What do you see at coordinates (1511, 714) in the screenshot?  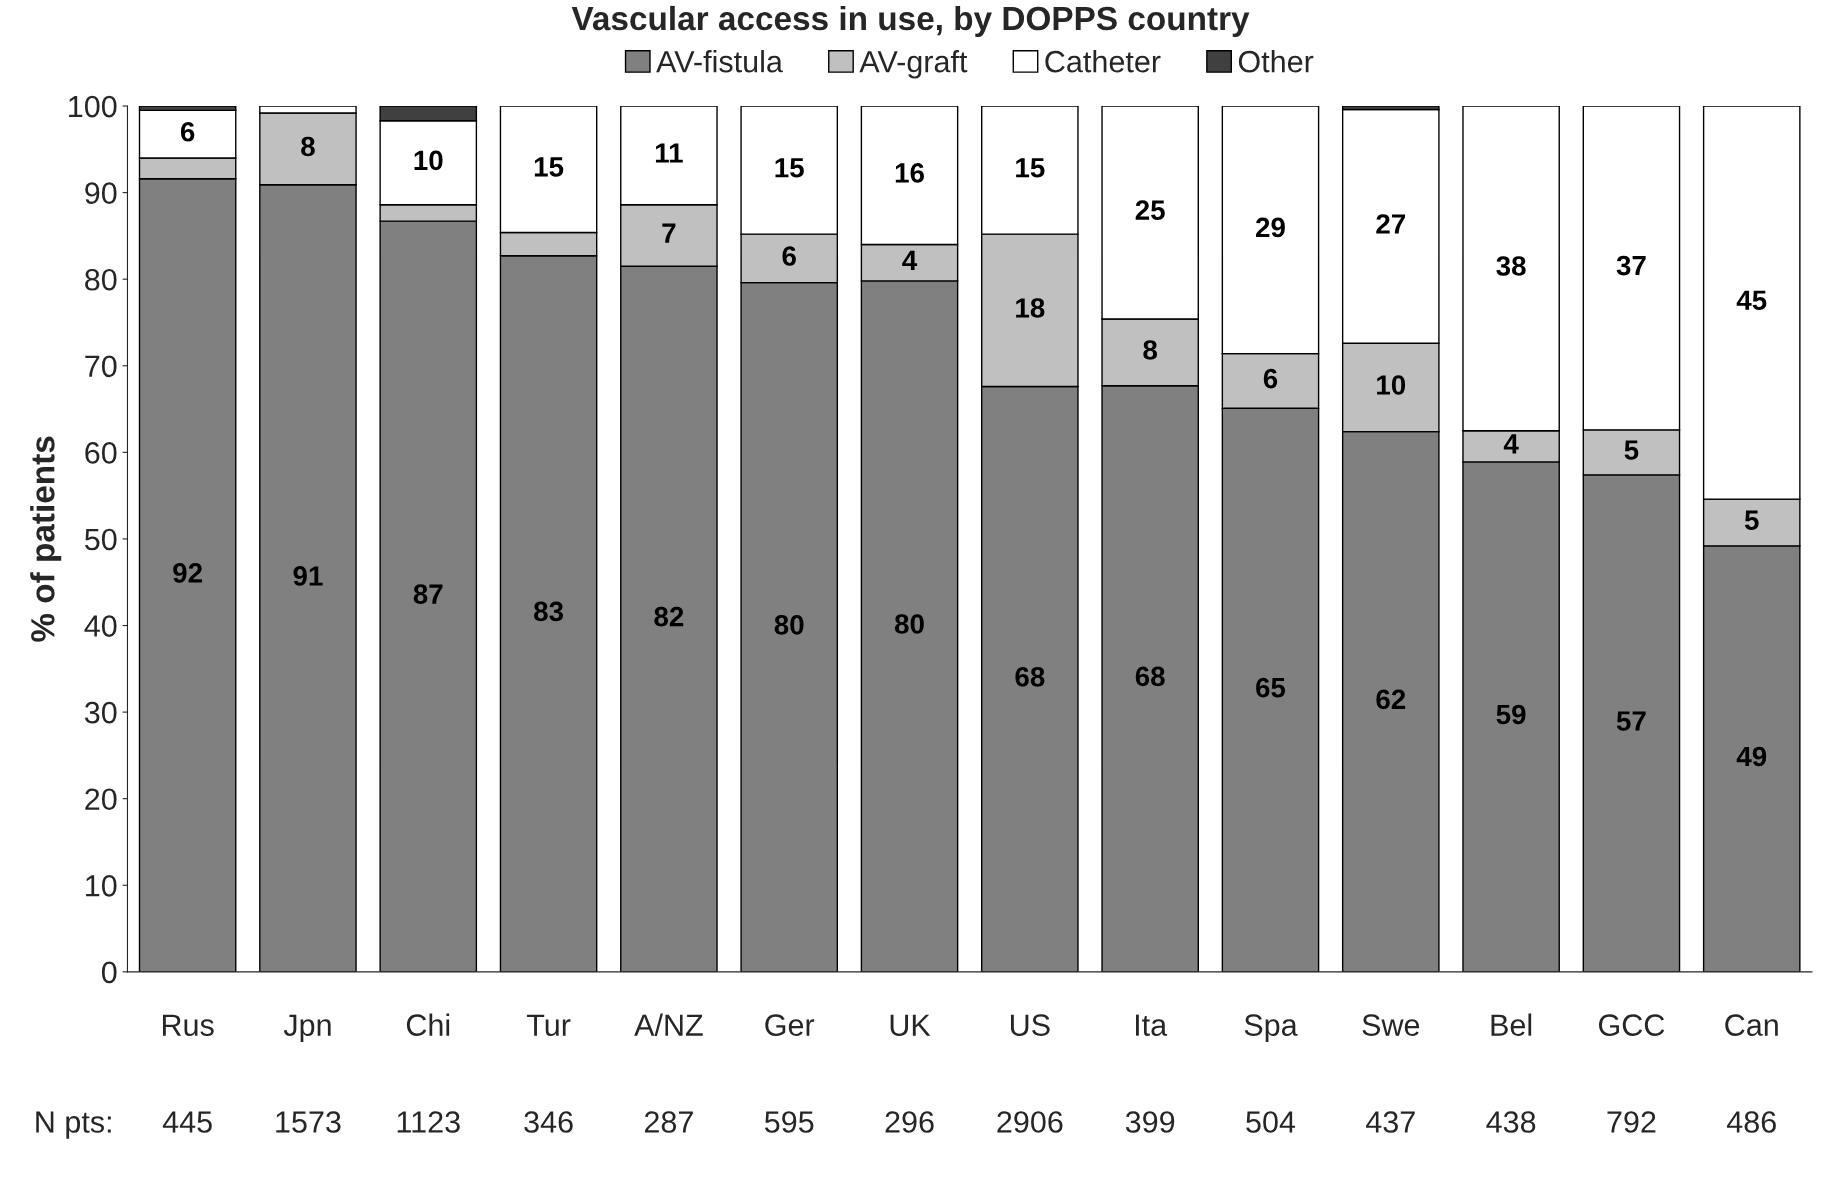 I see `data-label: 59` at bounding box center [1511, 714].